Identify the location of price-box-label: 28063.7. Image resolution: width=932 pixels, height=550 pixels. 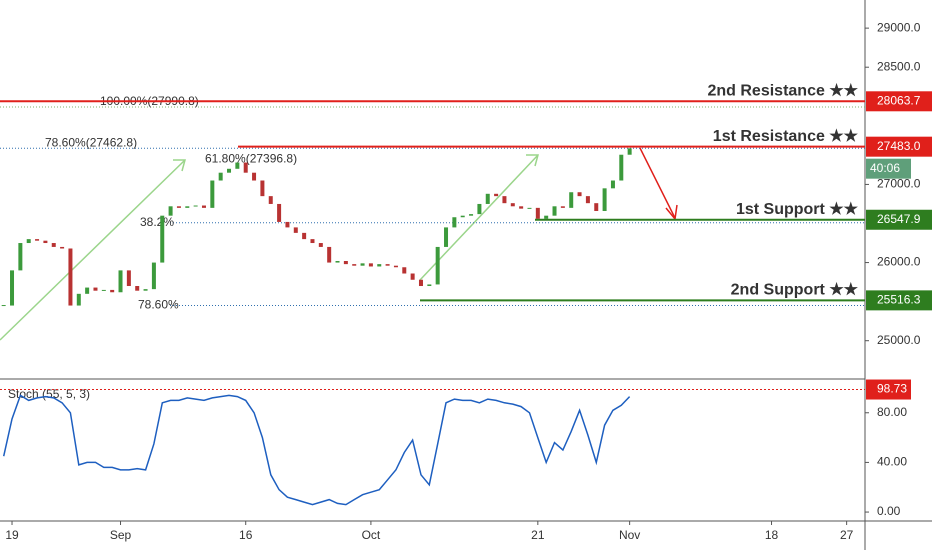
(899, 100).